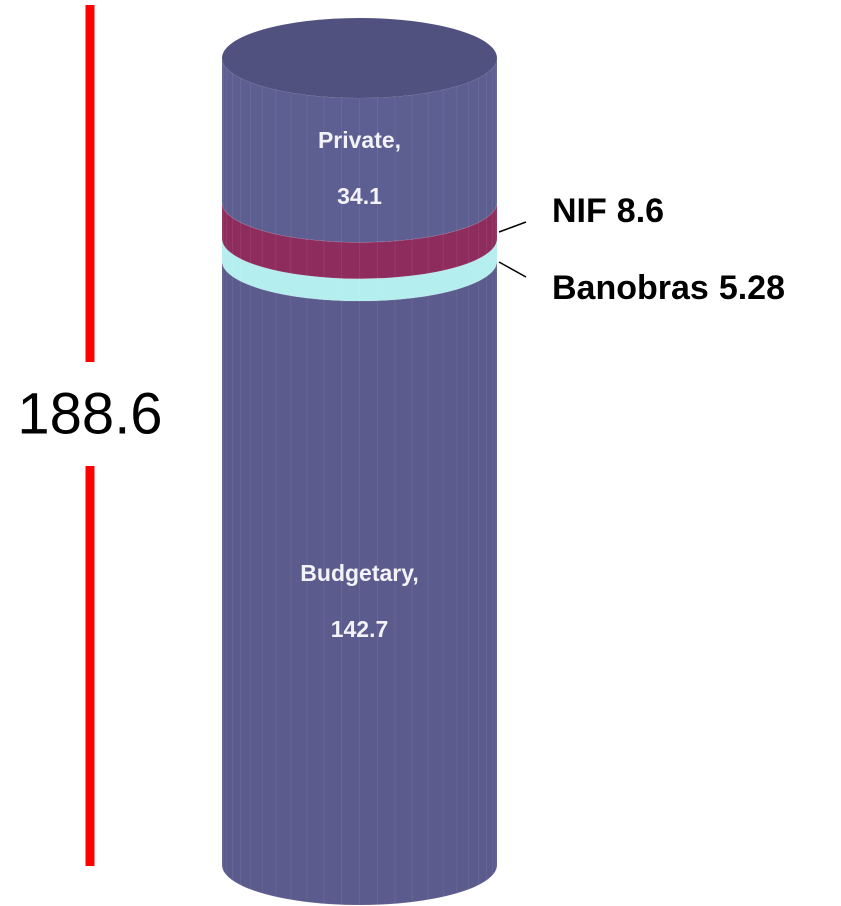 The height and width of the screenshot is (906, 841). I want to click on segment-value: 8.6, so click(640, 211).